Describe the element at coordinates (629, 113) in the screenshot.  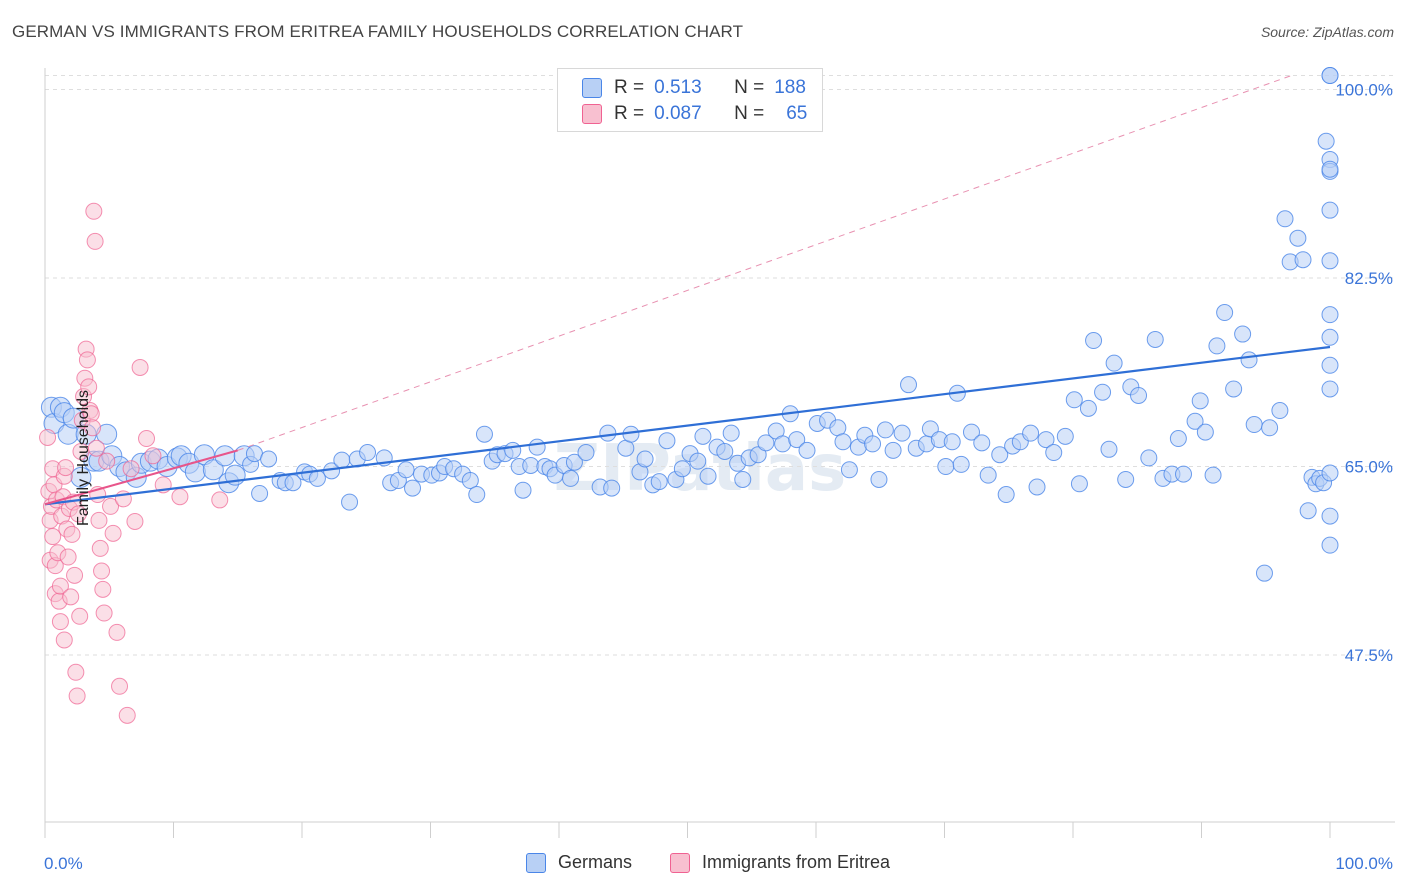
I see `r-label: R =` at that location.